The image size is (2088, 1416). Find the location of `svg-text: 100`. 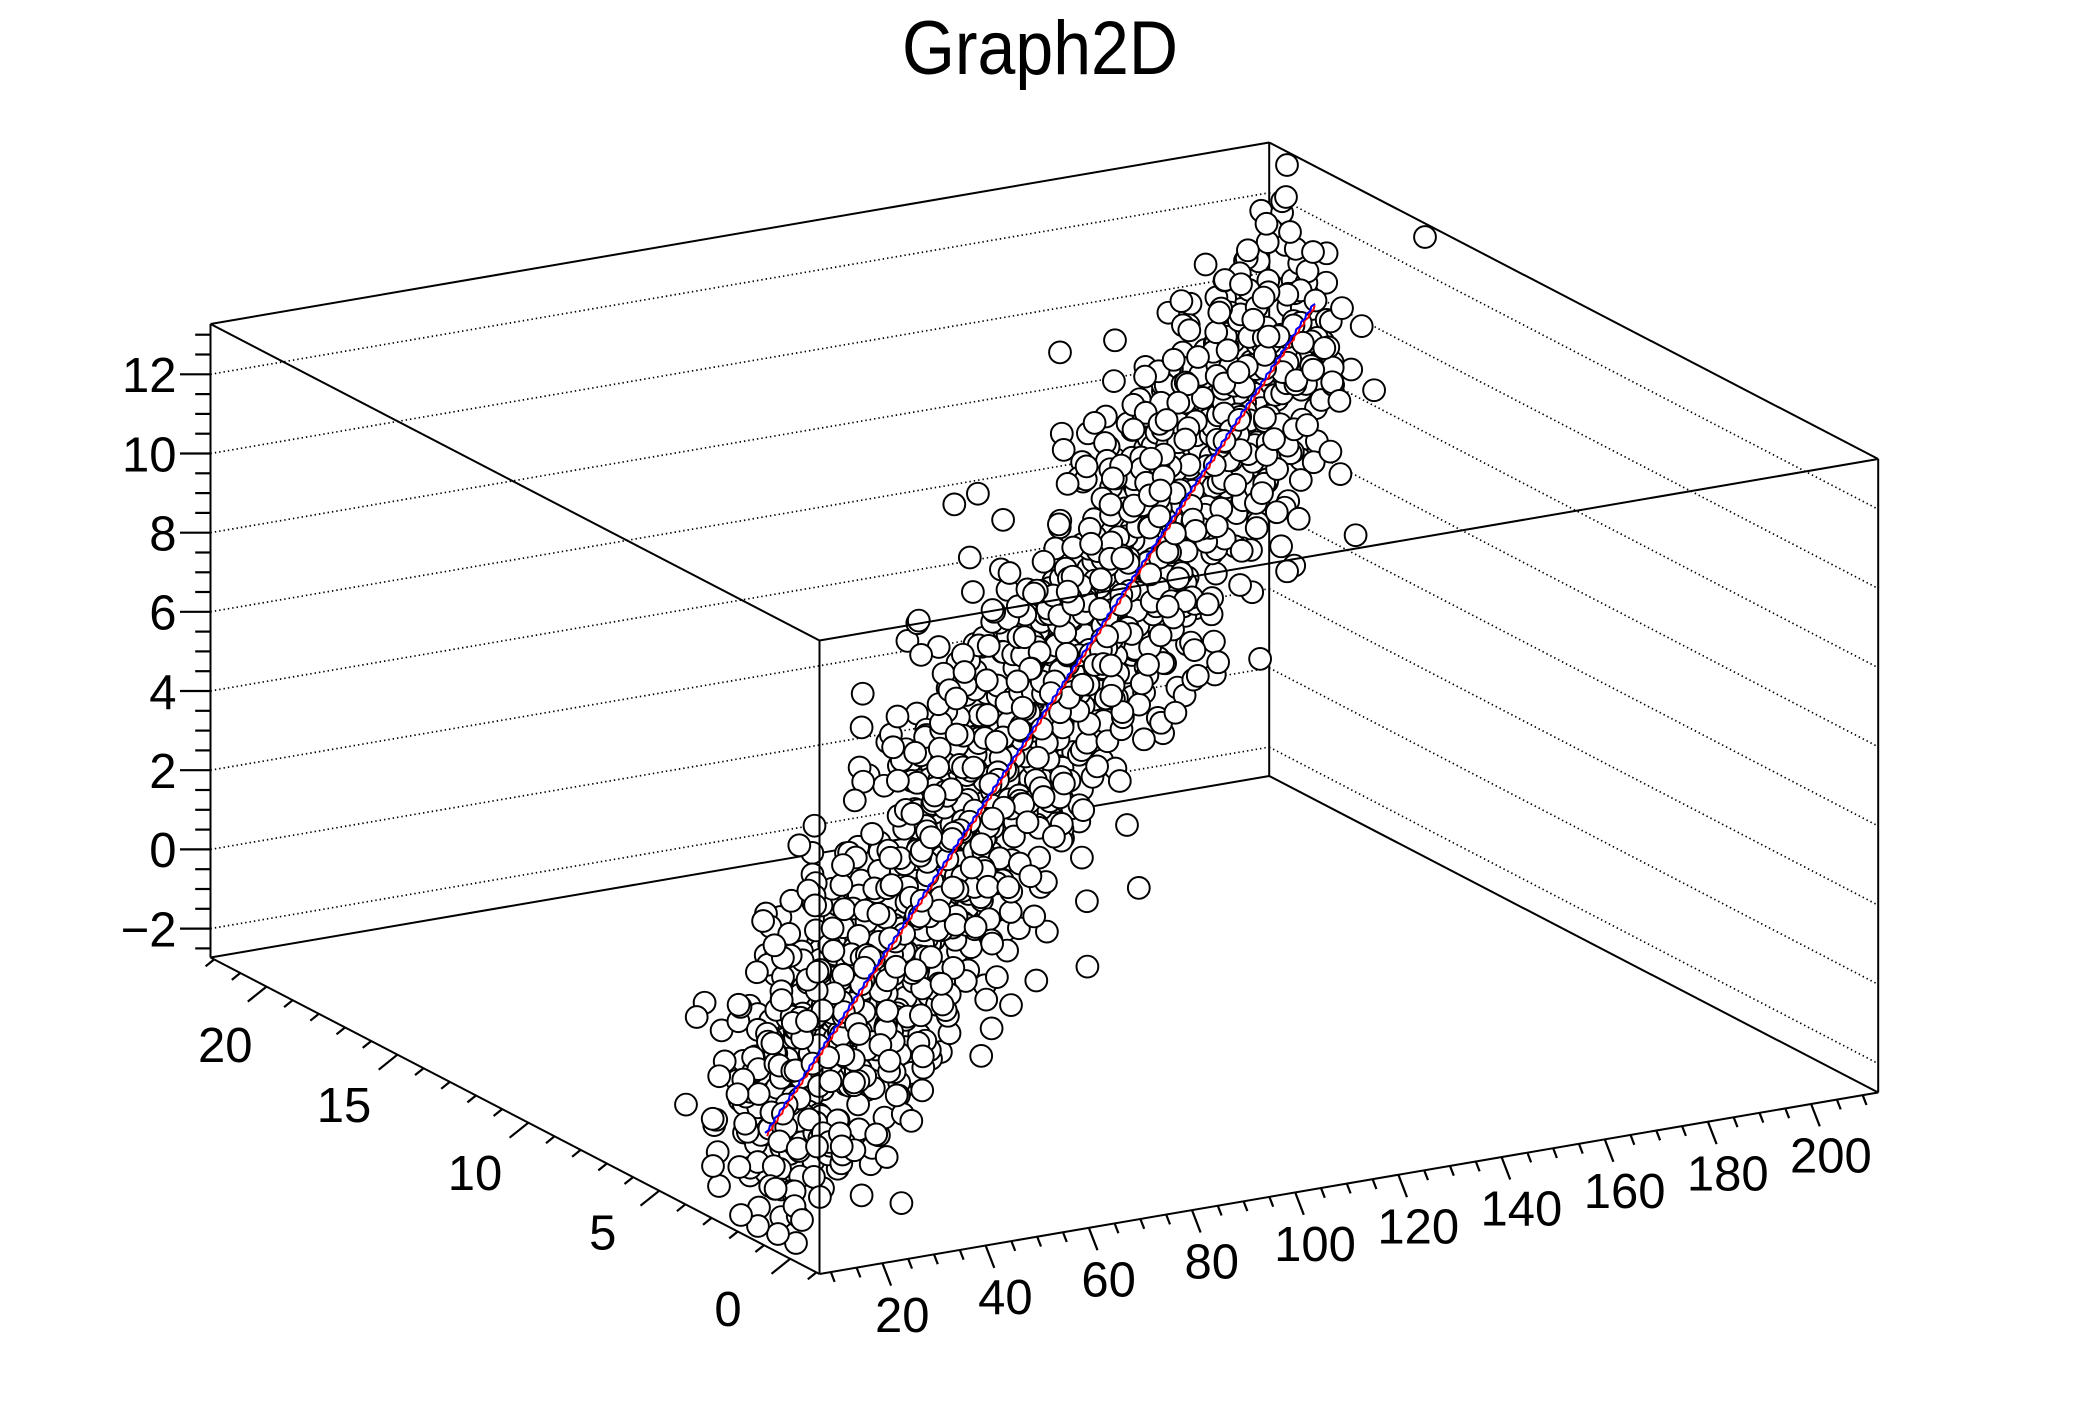

svg-text: 100 is located at coordinates (1315, 1245).